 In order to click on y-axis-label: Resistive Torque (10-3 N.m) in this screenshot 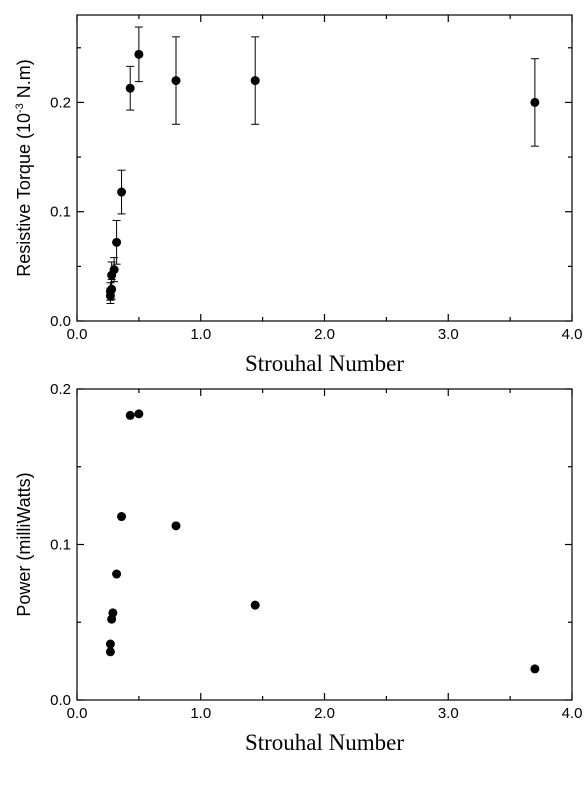, I will do `click(24, 168)`.